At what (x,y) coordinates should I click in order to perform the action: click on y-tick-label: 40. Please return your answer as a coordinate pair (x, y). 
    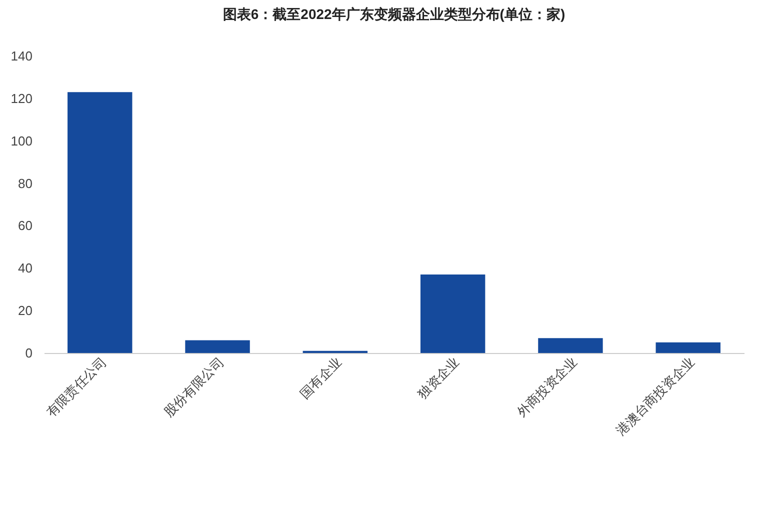
    Looking at the image, I should click on (25, 268).